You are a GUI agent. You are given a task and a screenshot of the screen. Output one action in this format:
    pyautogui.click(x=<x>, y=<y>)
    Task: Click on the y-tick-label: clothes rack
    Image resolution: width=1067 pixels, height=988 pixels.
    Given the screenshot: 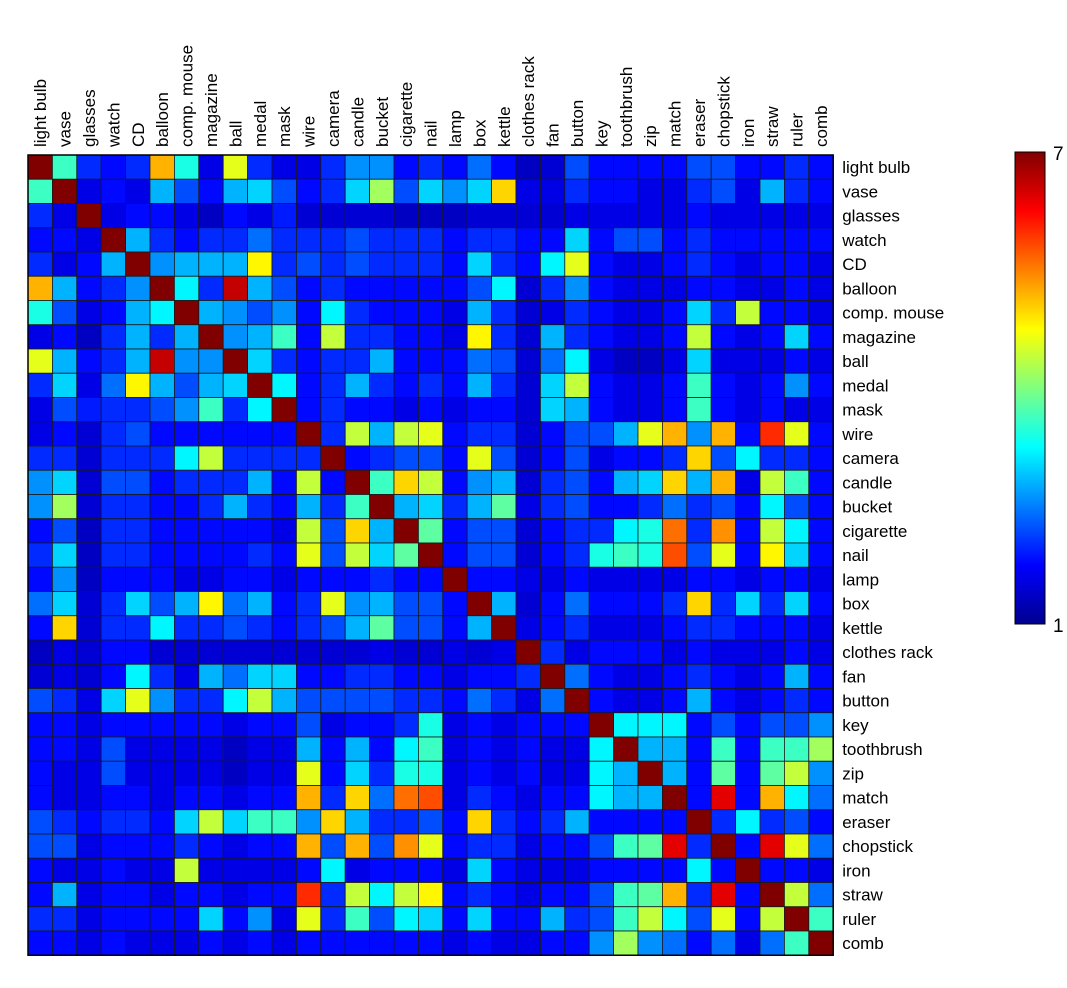 What is the action you would take?
    pyautogui.click(x=887, y=652)
    